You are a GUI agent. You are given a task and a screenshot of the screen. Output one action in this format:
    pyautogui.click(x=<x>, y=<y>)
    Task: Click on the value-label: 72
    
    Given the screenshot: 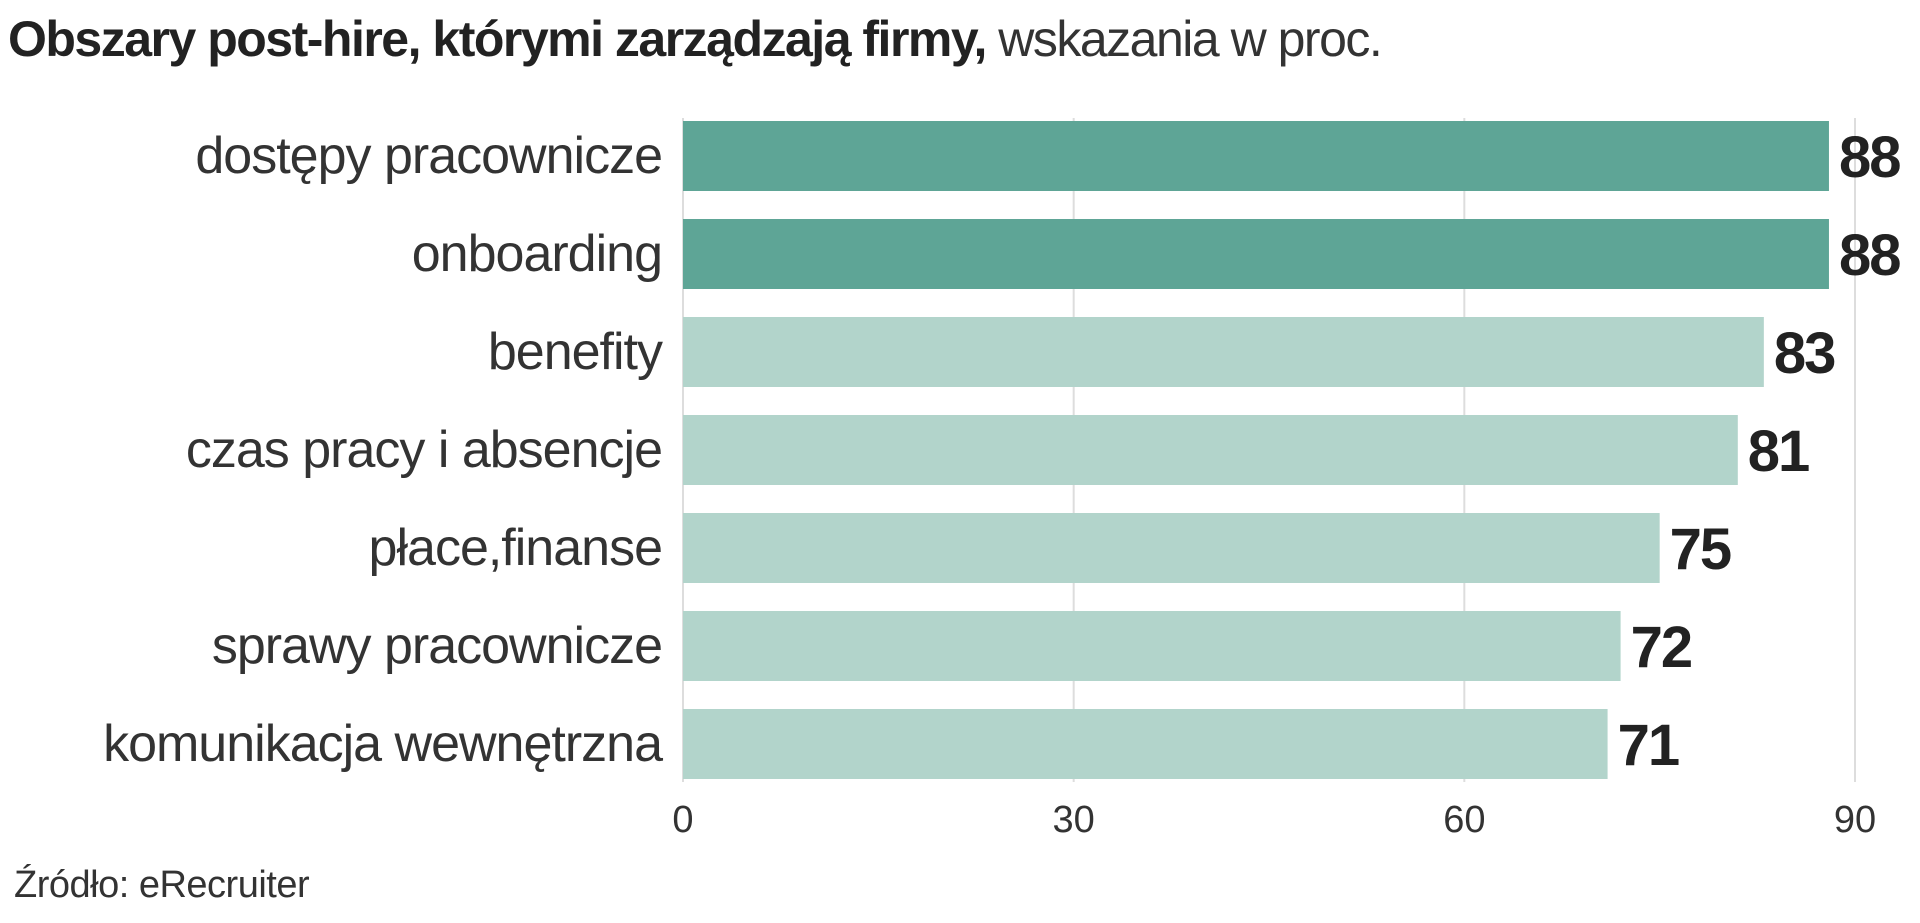 What is the action you would take?
    pyautogui.click(x=1661, y=647)
    